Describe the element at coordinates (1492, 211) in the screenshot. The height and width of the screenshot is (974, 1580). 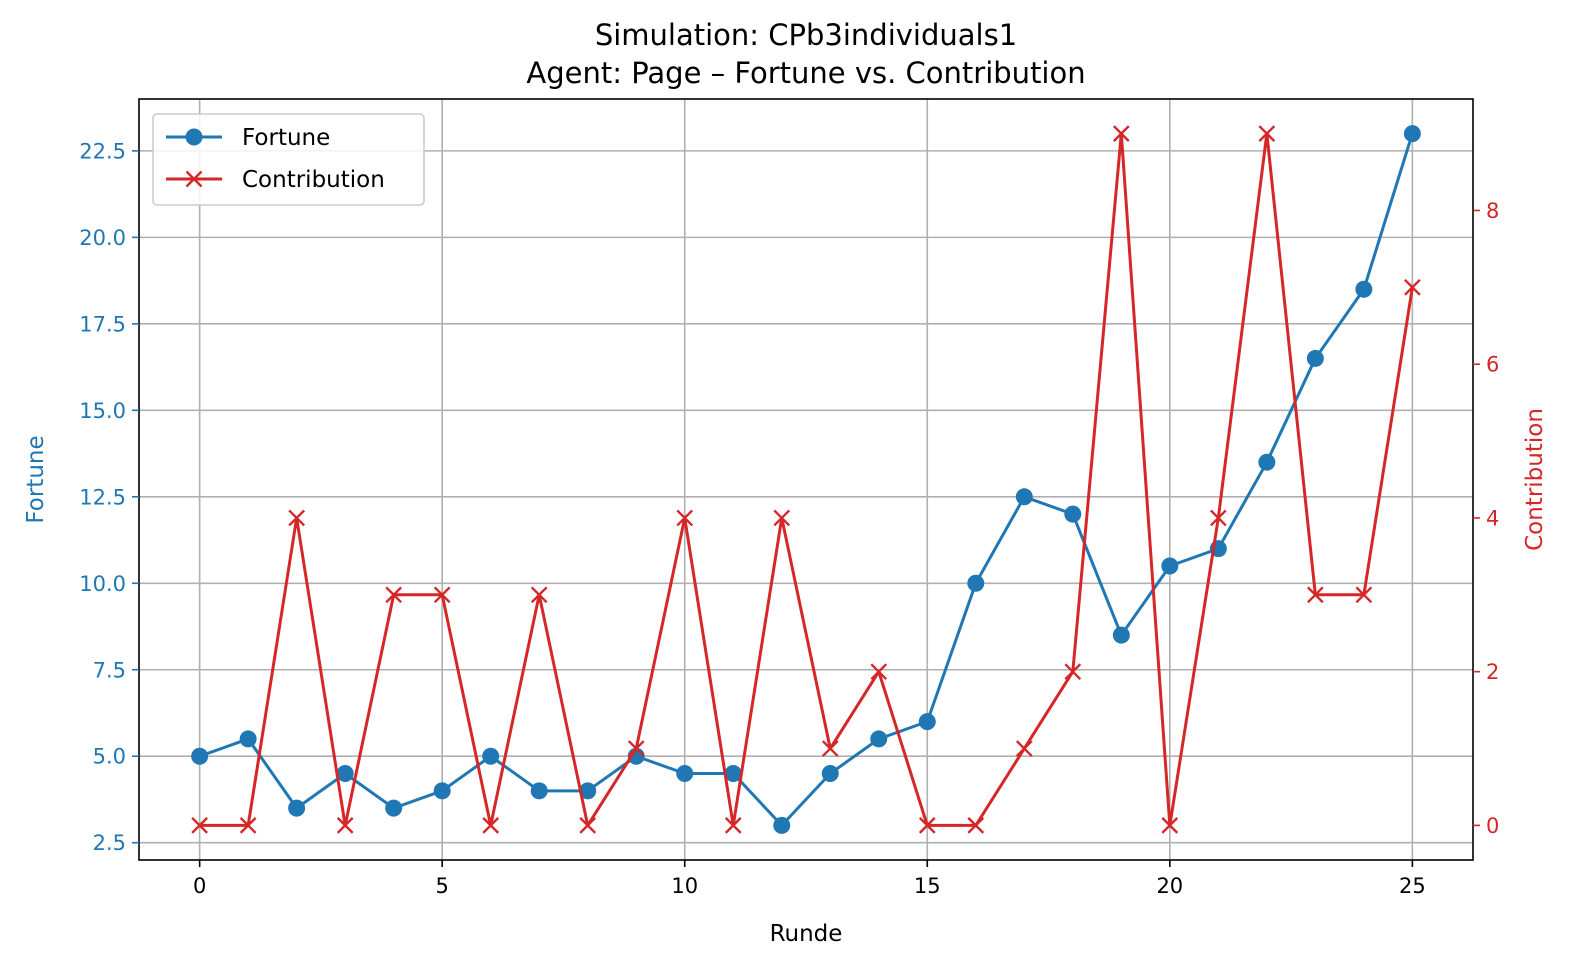
I see `y-right-tick-label: 8` at that location.